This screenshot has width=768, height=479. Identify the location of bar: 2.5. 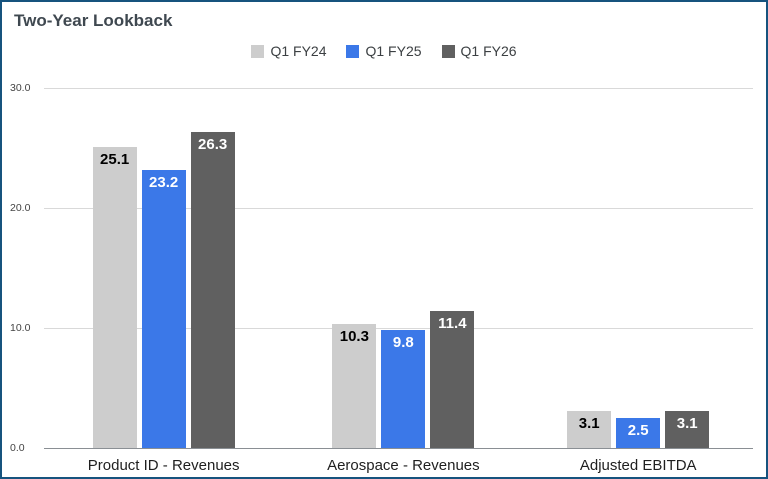
(638, 433).